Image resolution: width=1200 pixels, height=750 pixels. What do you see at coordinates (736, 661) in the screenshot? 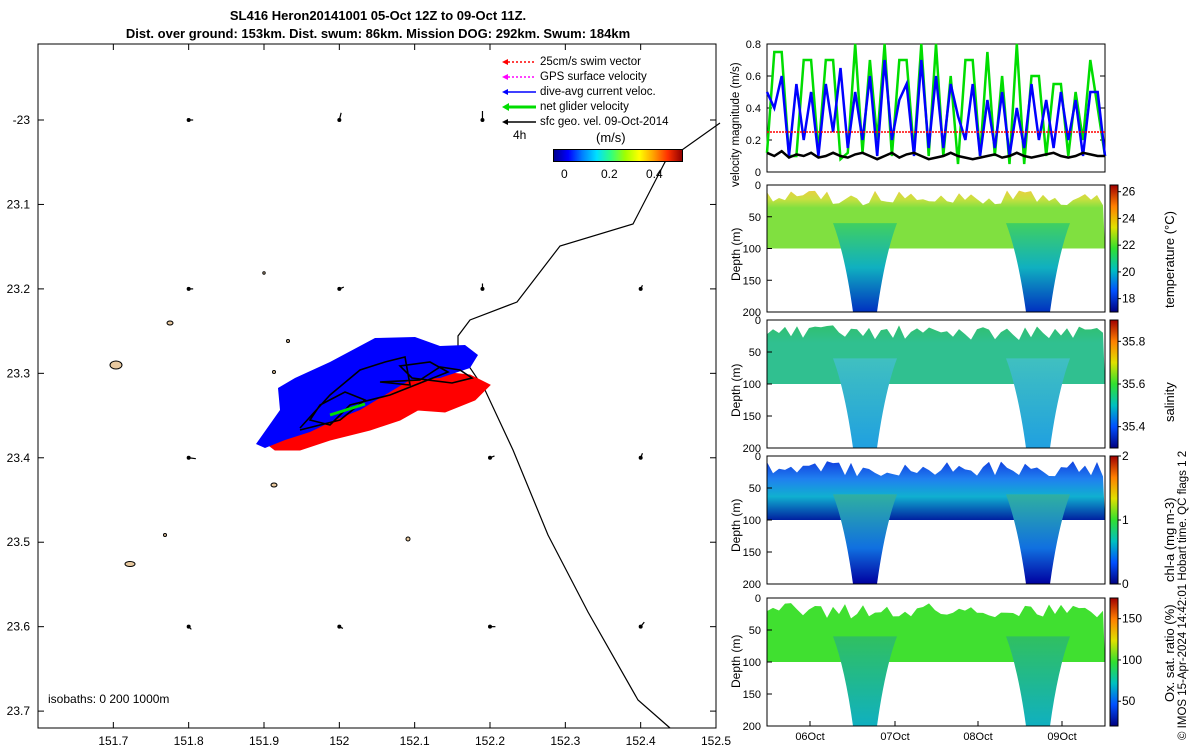
I see `oxy-ylabel: Depth (m)` at bounding box center [736, 661].